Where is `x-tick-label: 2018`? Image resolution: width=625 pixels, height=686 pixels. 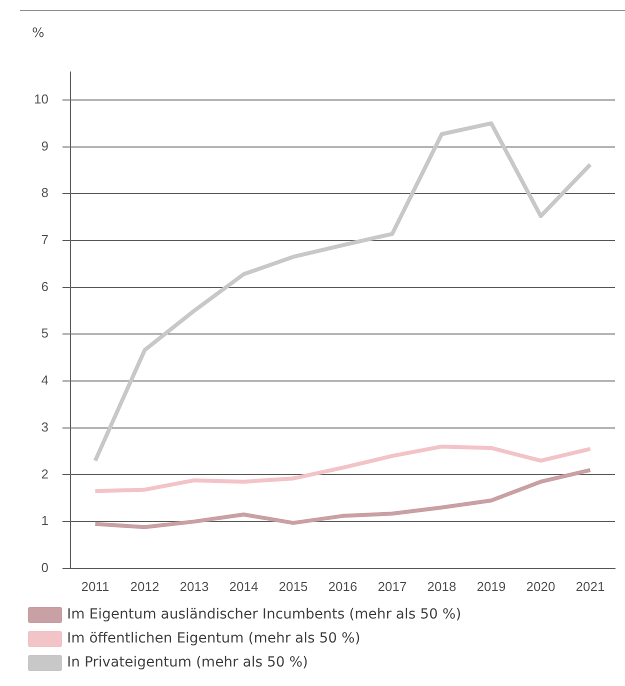 x-tick-label: 2018 is located at coordinates (441, 586).